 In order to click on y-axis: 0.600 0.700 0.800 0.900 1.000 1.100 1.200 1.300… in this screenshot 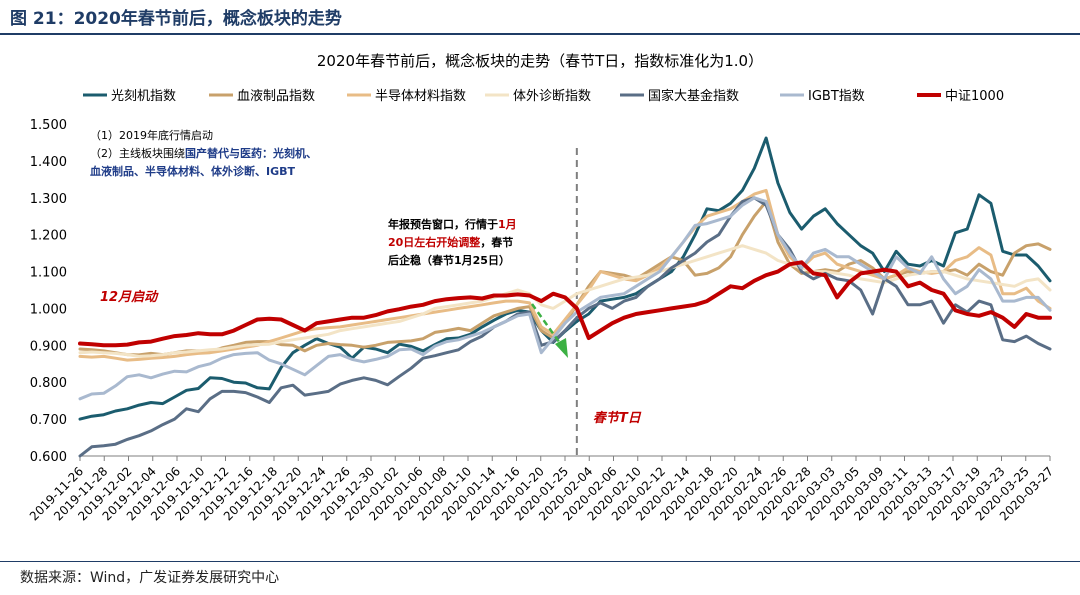, I will do `click(48, 291)`.